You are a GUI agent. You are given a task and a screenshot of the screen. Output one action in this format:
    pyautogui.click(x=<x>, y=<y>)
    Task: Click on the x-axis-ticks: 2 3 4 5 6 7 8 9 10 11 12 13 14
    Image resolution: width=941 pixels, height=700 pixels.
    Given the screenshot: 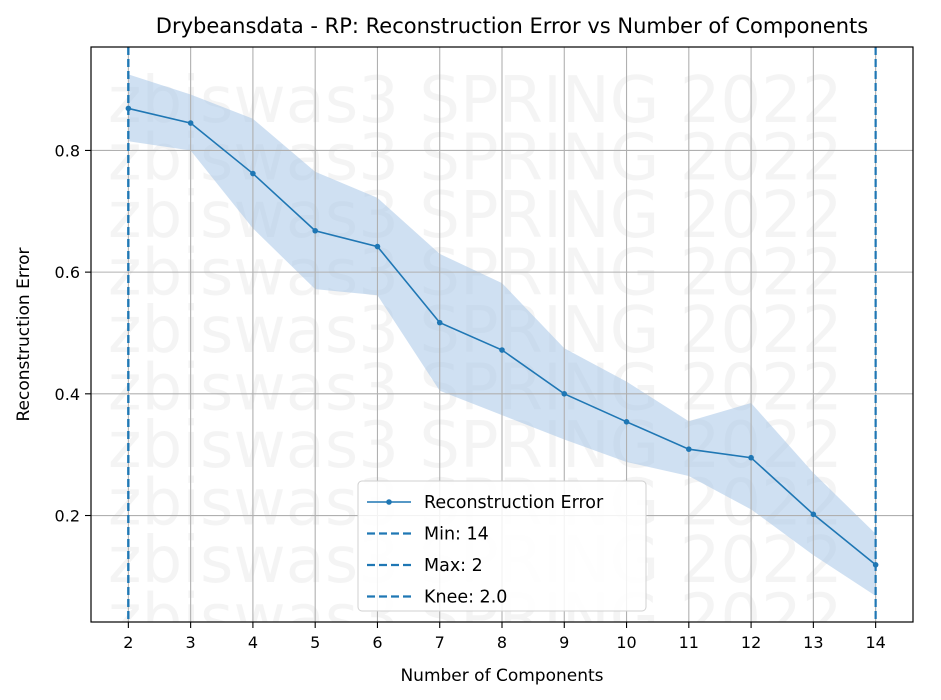 What is the action you would take?
    pyautogui.click(x=504, y=637)
    